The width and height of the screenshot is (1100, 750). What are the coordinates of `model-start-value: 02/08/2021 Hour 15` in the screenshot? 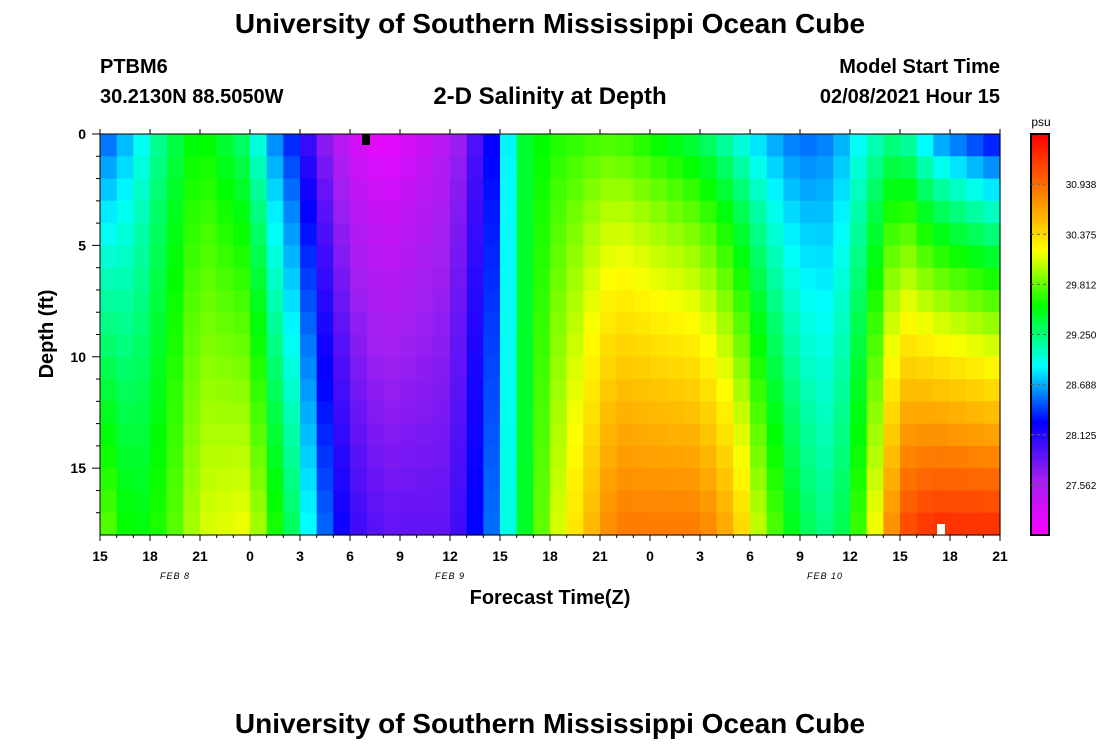 It's located at (909, 97).